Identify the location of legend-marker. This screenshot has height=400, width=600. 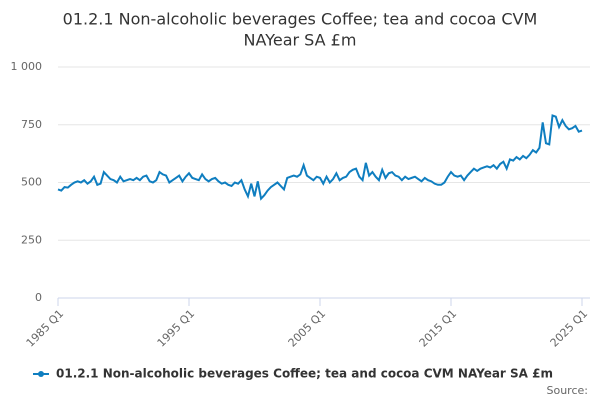
(41, 374).